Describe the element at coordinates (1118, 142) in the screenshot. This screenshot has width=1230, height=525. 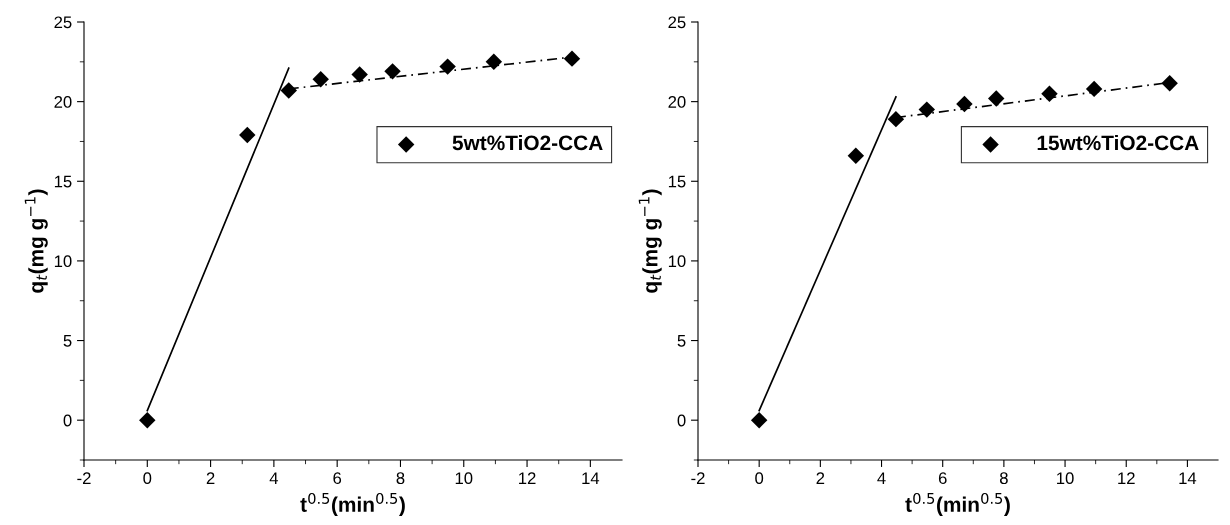
I see `legend-label: 15wt%TiO2-CCA` at that location.